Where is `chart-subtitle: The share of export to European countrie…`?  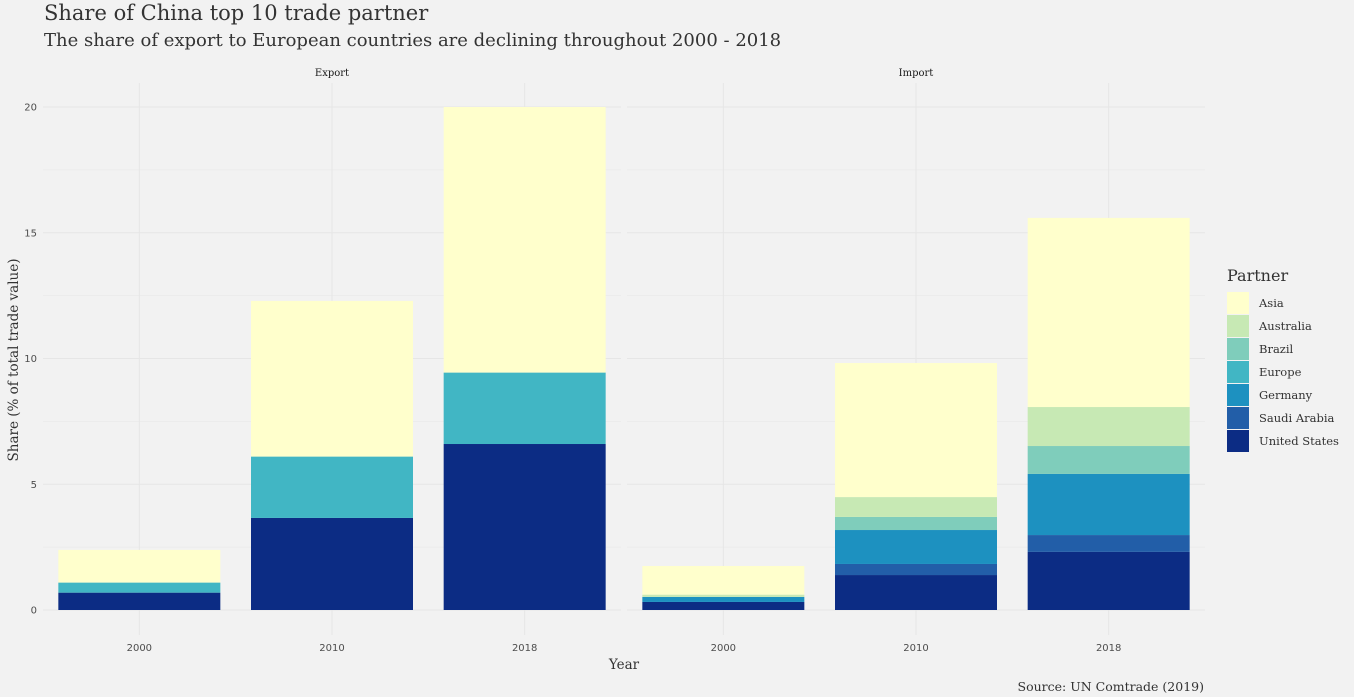 chart-subtitle: The share of export to European countrie… is located at coordinates (412, 40).